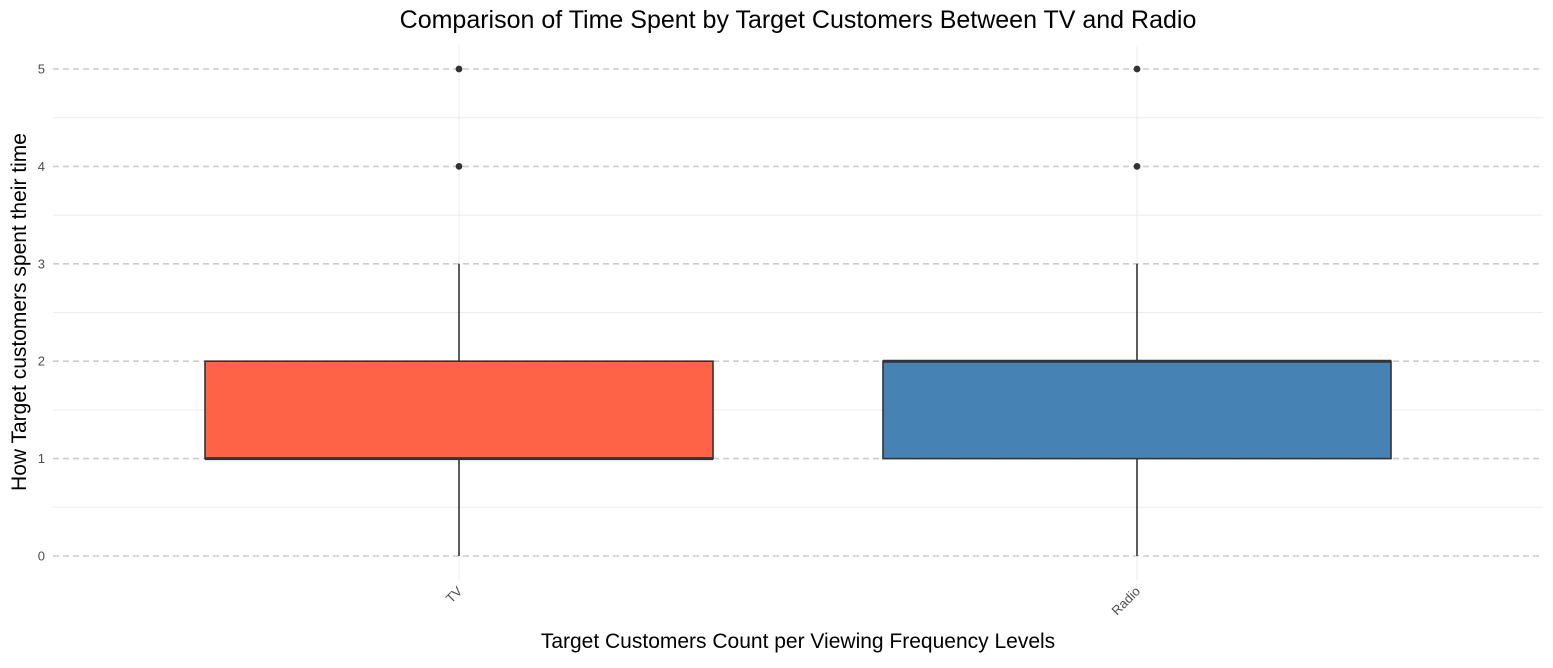  What do you see at coordinates (41, 458) in the screenshot?
I see `y-tick-label: 1` at bounding box center [41, 458].